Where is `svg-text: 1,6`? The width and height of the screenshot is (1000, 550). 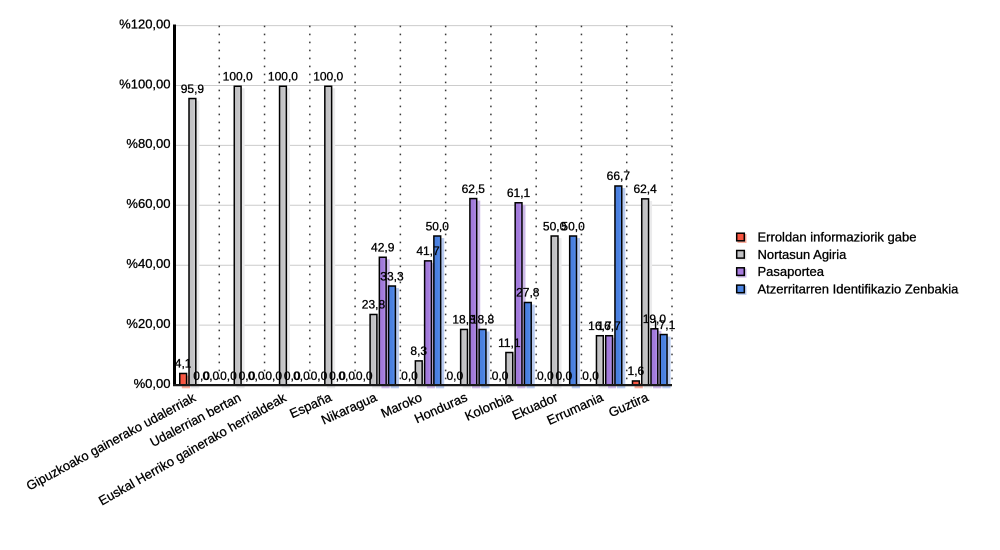 svg-text: 1,6 is located at coordinates (636, 371).